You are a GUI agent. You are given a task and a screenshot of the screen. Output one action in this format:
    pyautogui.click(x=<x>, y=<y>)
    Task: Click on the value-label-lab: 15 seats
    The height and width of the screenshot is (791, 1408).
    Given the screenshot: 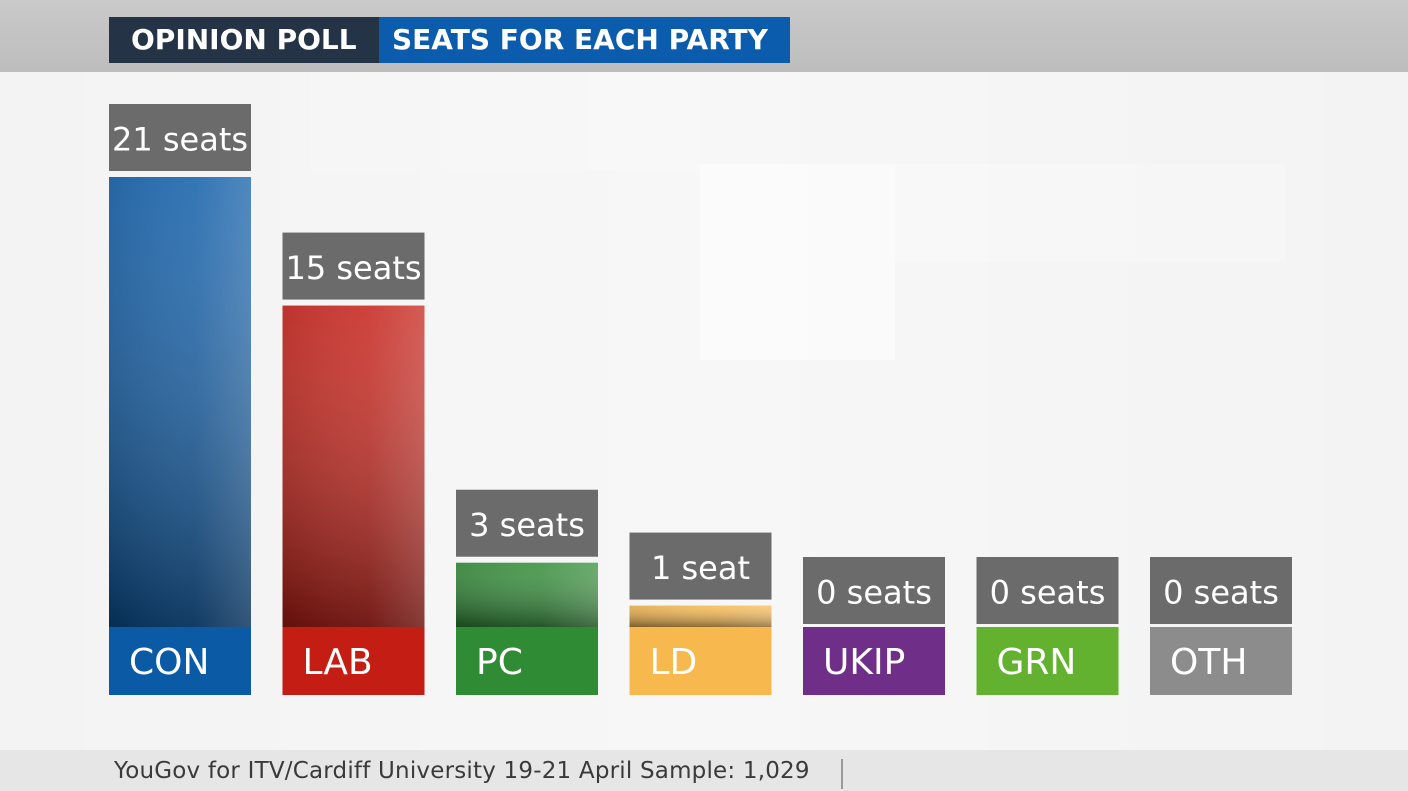 What is the action you would take?
    pyautogui.click(x=353, y=268)
    